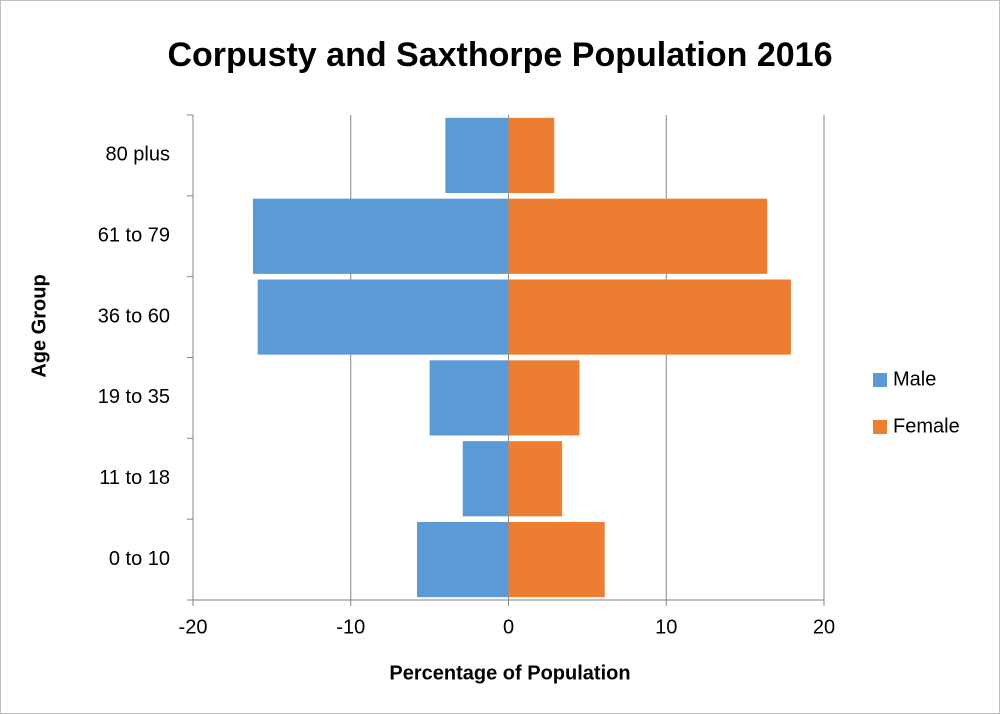 This screenshot has width=1000, height=714. I want to click on y-tick-label: 80 plus, so click(138, 155).